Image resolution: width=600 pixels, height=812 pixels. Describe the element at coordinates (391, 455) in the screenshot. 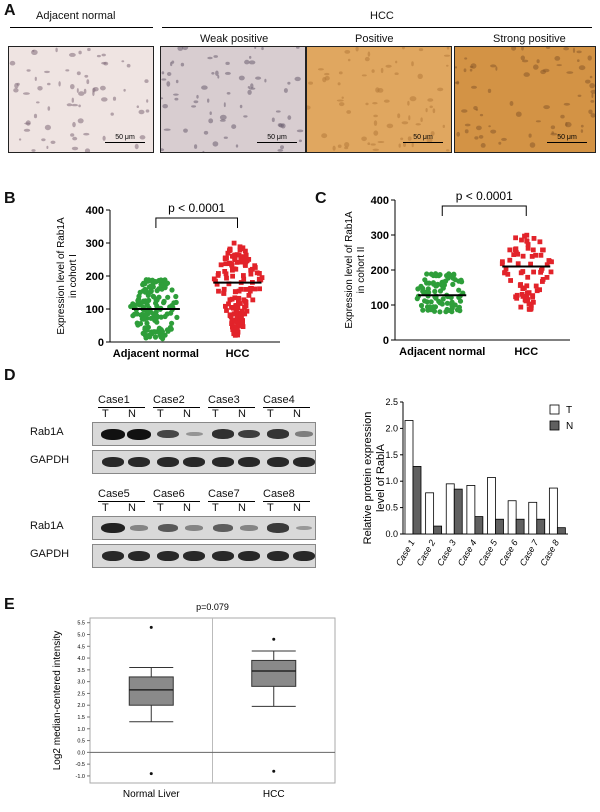

I see `y-tick-label: 1.5` at that location.